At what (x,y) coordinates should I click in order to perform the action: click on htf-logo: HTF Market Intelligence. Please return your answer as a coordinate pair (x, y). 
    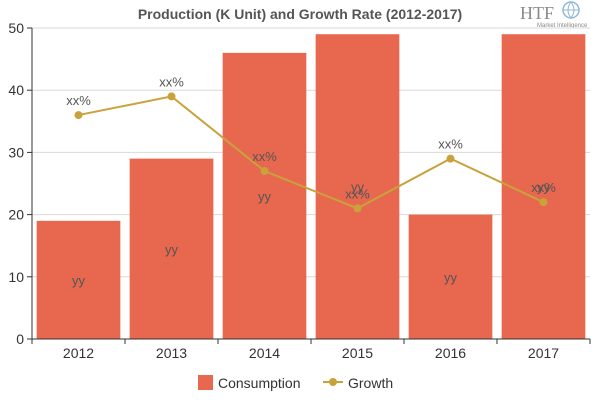
    Looking at the image, I should click on (554, 15).